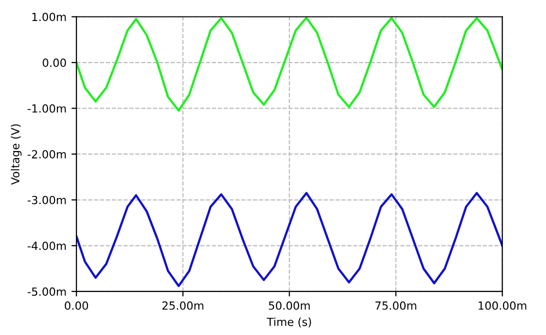  What do you see at coordinates (47, 291) in the screenshot?
I see `y-tick-label: -5.00m` at bounding box center [47, 291].